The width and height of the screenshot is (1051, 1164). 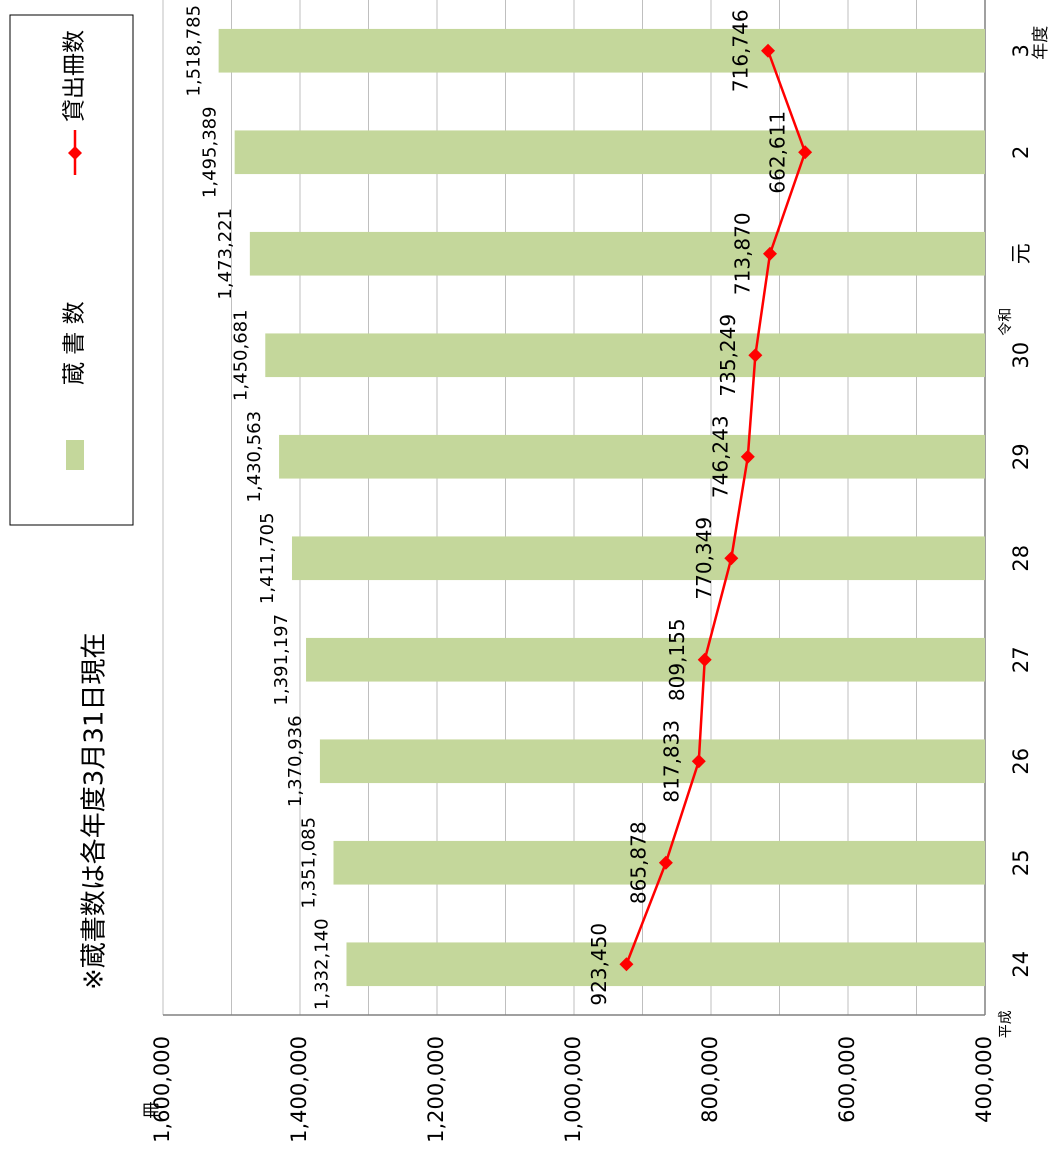 What do you see at coordinates (984, 1079) in the screenshot?
I see `y-tick-label: 400,000` at bounding box center [984, 1079].